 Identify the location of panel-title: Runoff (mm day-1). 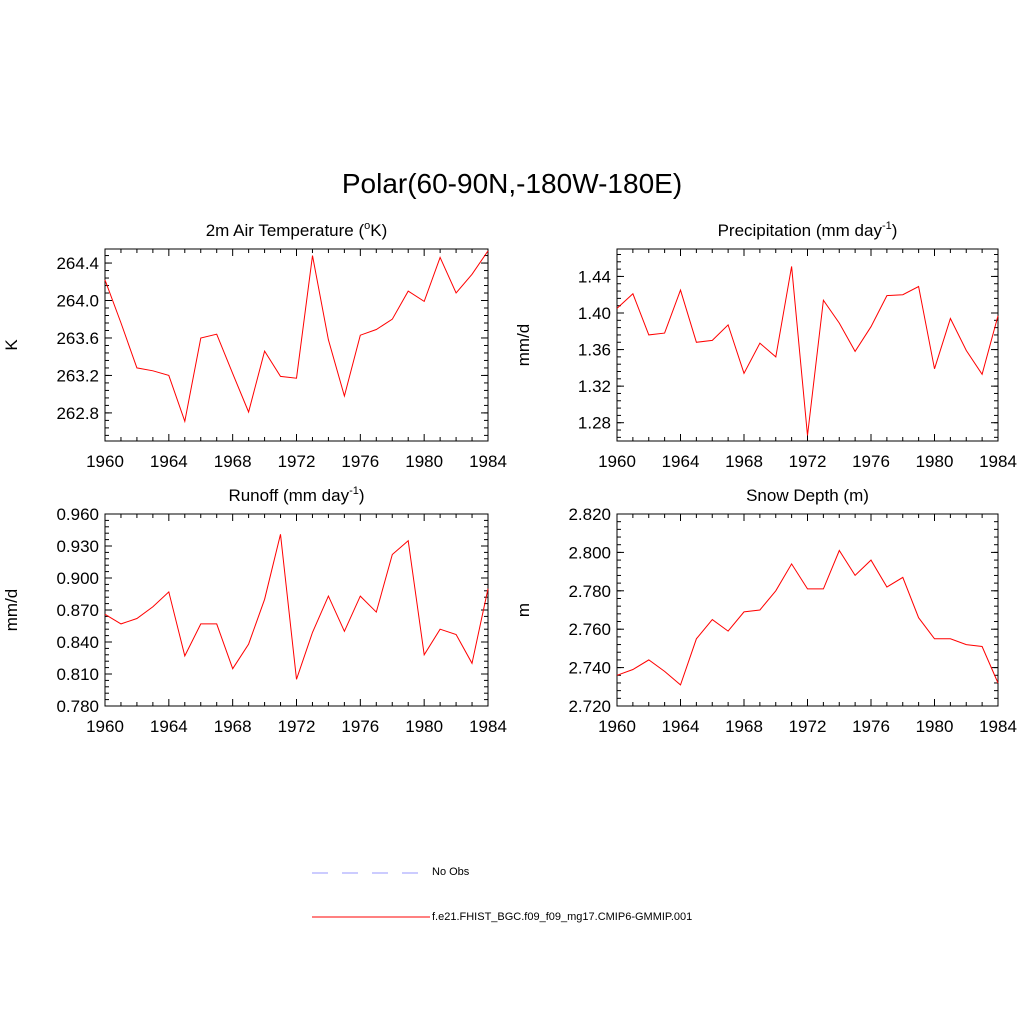
(296, 495).